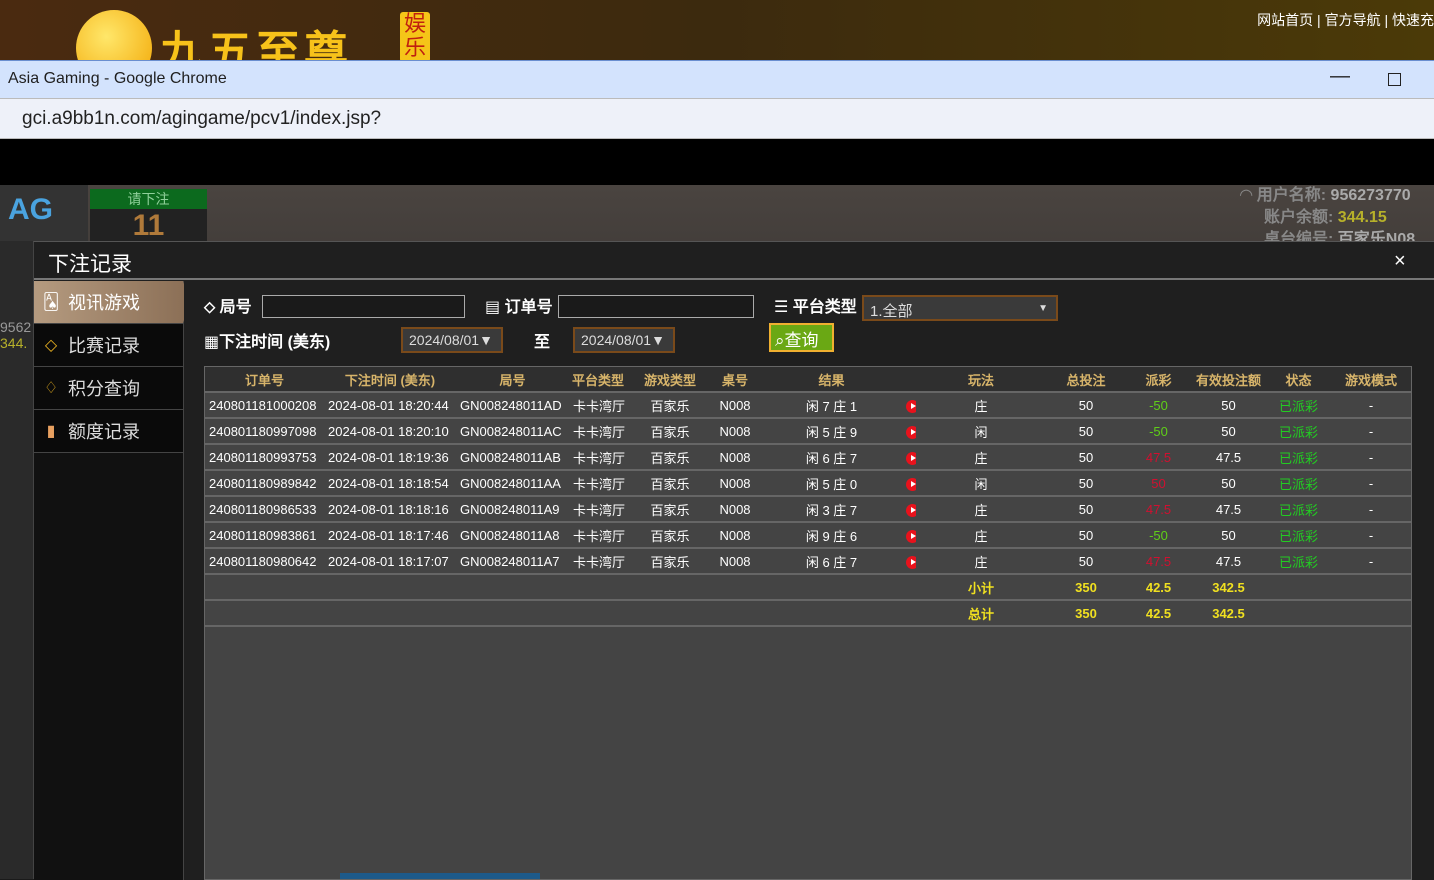 The height and width of the screenshot is (880, 1434). What do you see at coordinates (1298, 380) in the screenshot?
I see `column-header: 状态` at bounding box center [1298, 380].